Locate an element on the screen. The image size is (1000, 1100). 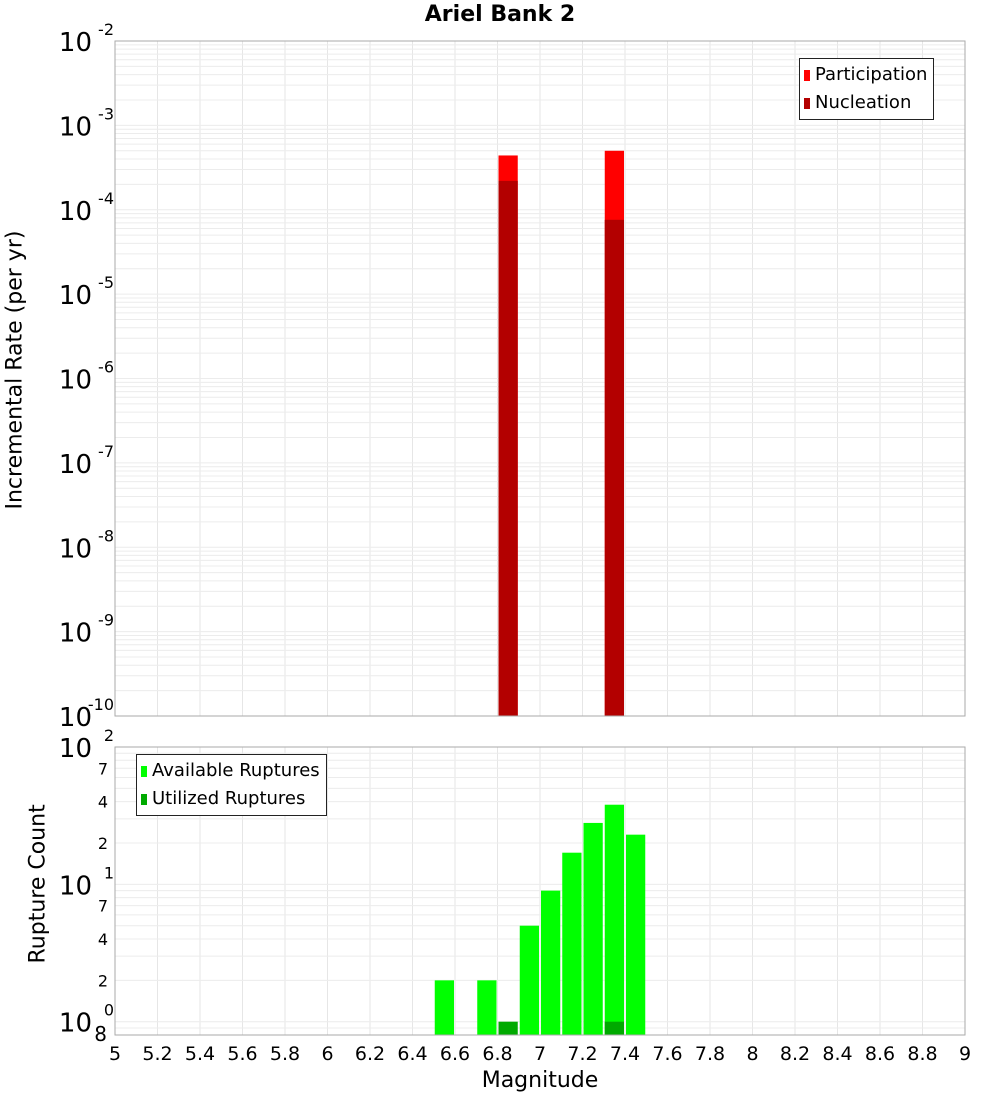
x-tick: 5.2 is located at coordinates (157, 1054).